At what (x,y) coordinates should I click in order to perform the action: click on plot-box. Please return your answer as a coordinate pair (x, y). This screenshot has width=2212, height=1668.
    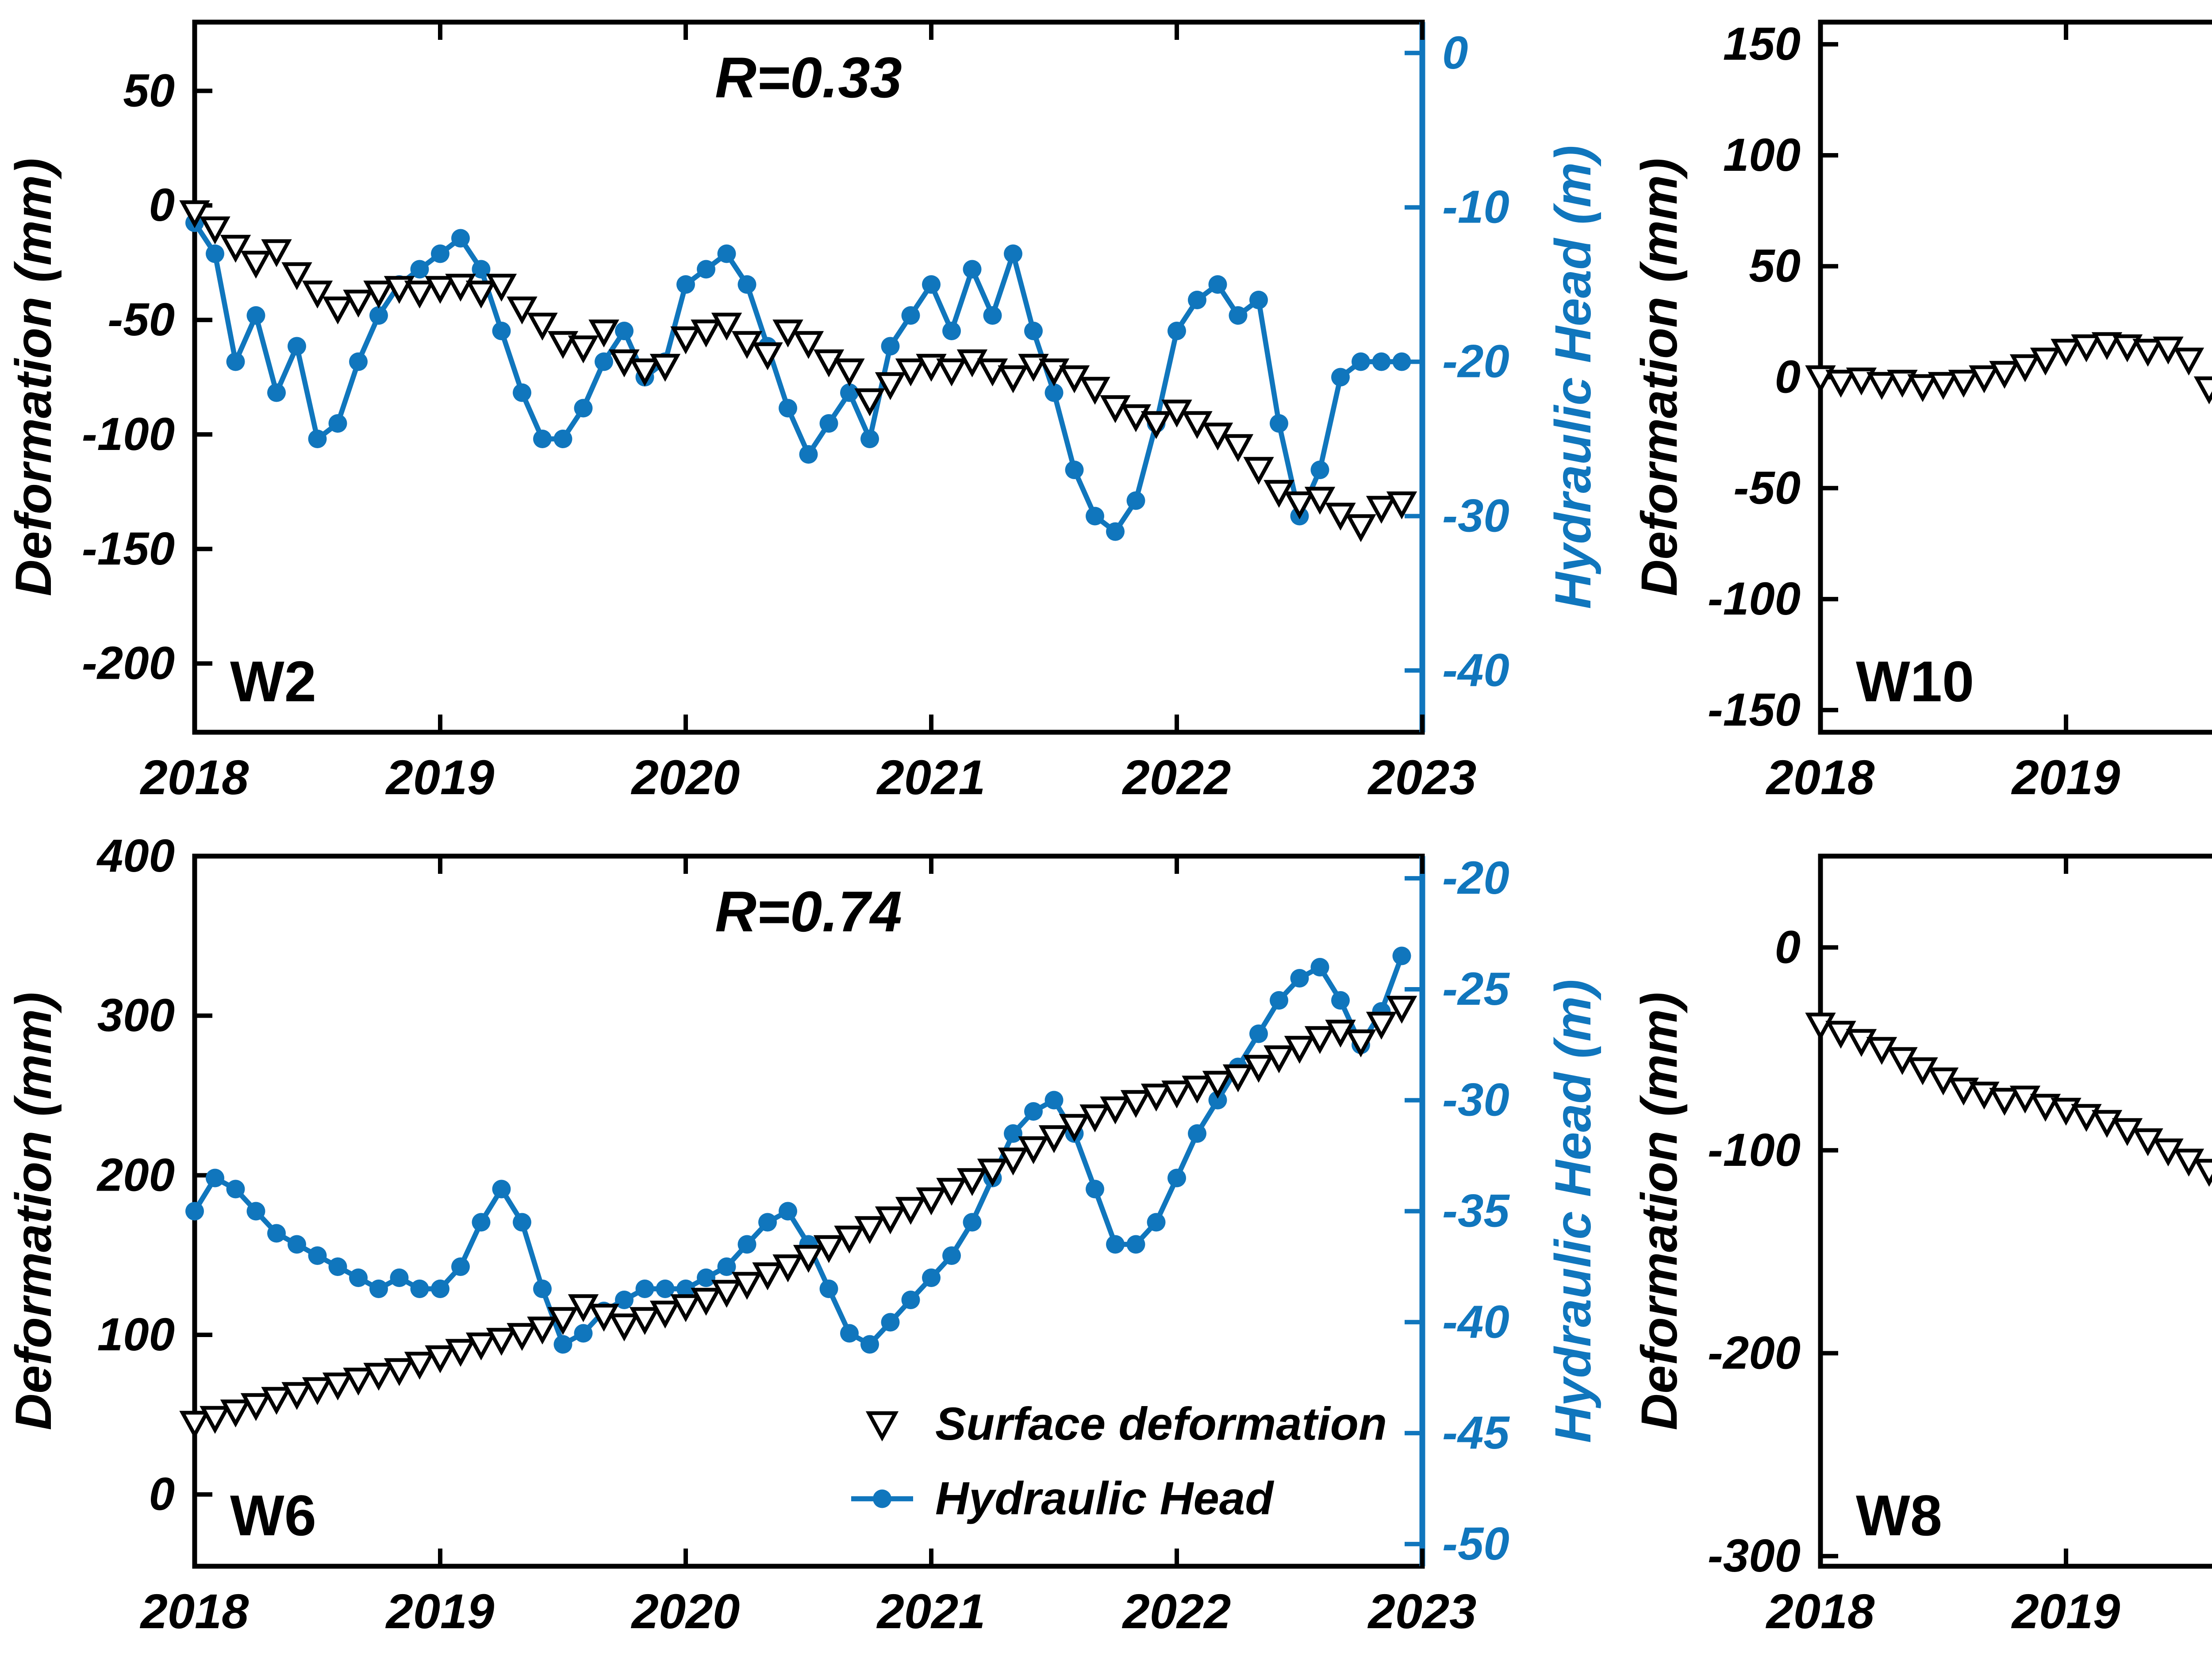
    Looking at the image, I should click on (2016, 1211).